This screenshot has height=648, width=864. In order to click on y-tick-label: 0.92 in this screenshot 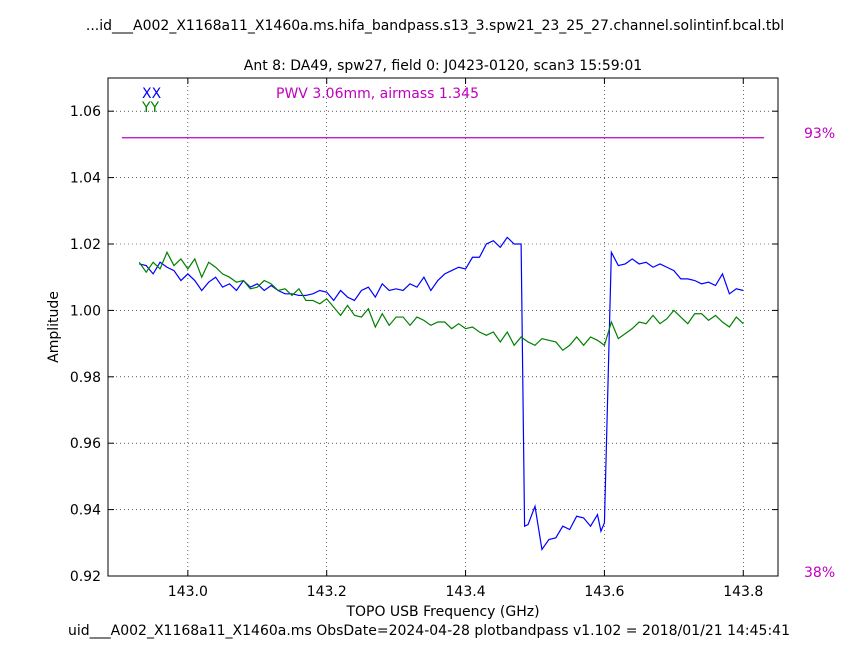, I will do `click(85, 577)`.